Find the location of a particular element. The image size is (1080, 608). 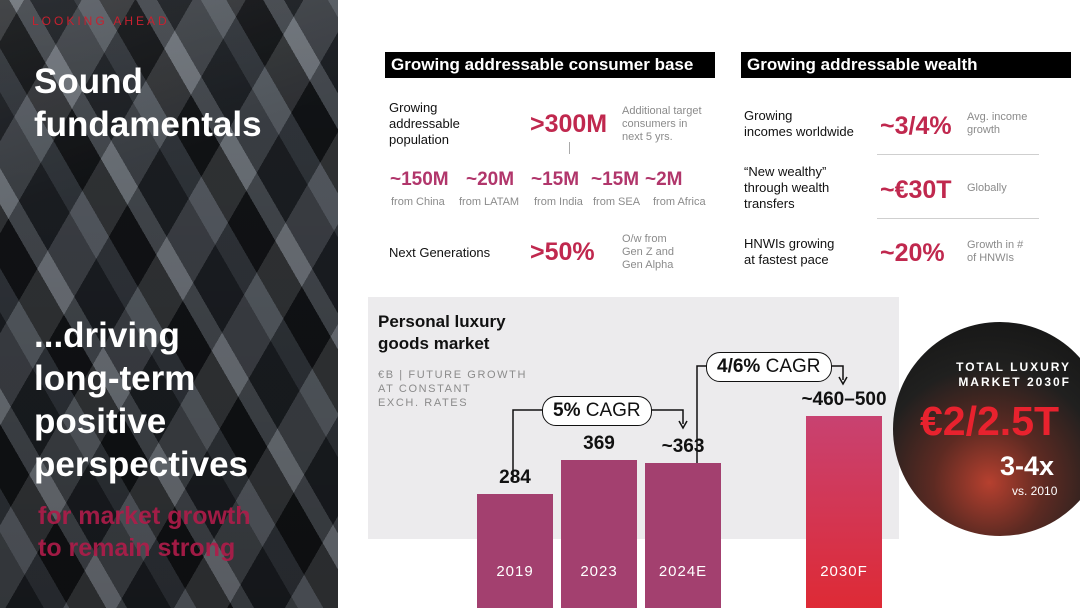

wealth-note-hnwi: Growth in # of HNWIs is located at coordinates (995, 252).